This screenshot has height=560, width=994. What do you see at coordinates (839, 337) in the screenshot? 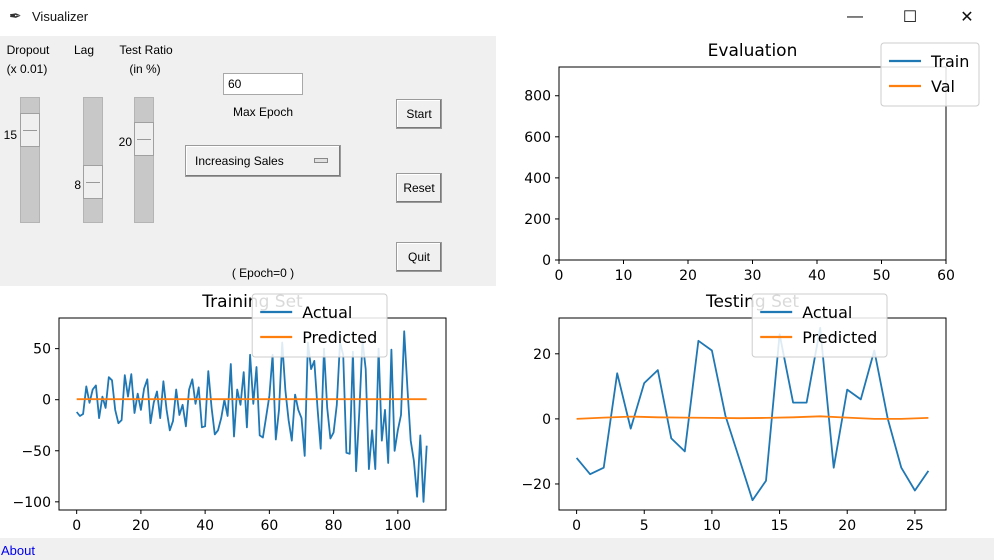
I see `testing-legend-label-predicted: Predicted` at bounding box center [839, 337].